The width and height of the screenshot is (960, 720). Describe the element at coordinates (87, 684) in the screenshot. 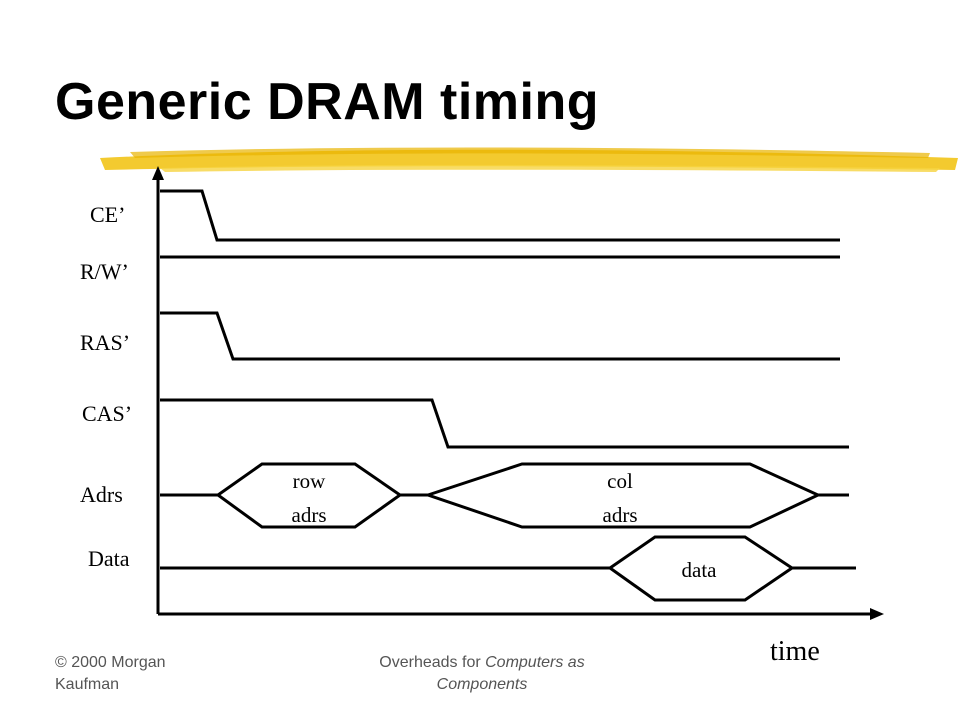

I see `footer-copyright-line2: Kaufman` at that location.